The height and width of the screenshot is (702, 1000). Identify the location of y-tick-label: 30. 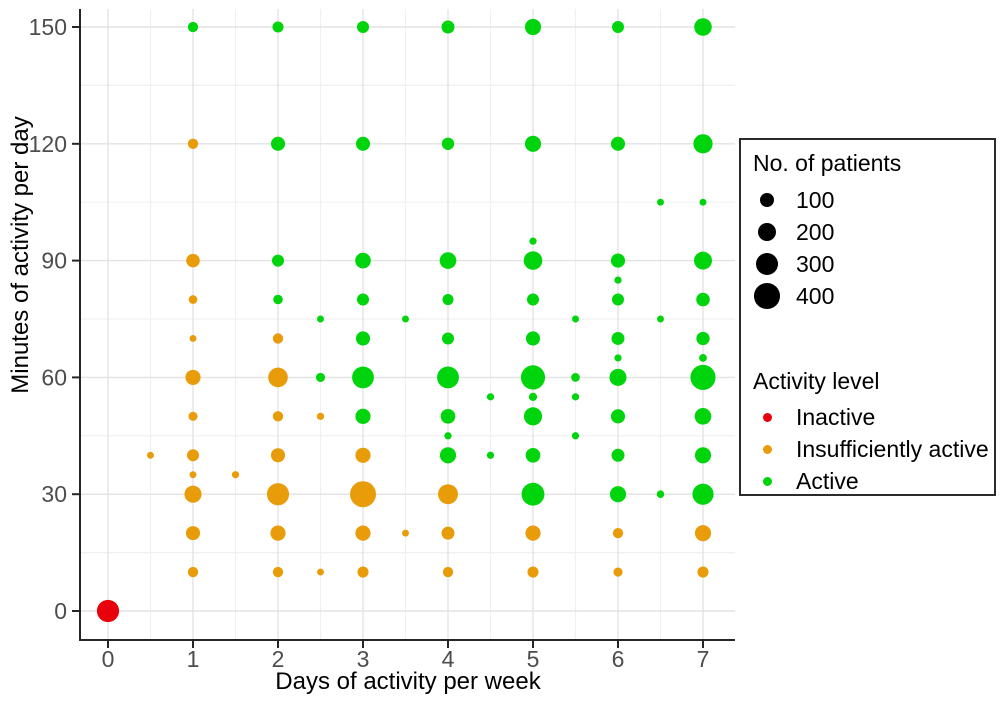
(54, 494).